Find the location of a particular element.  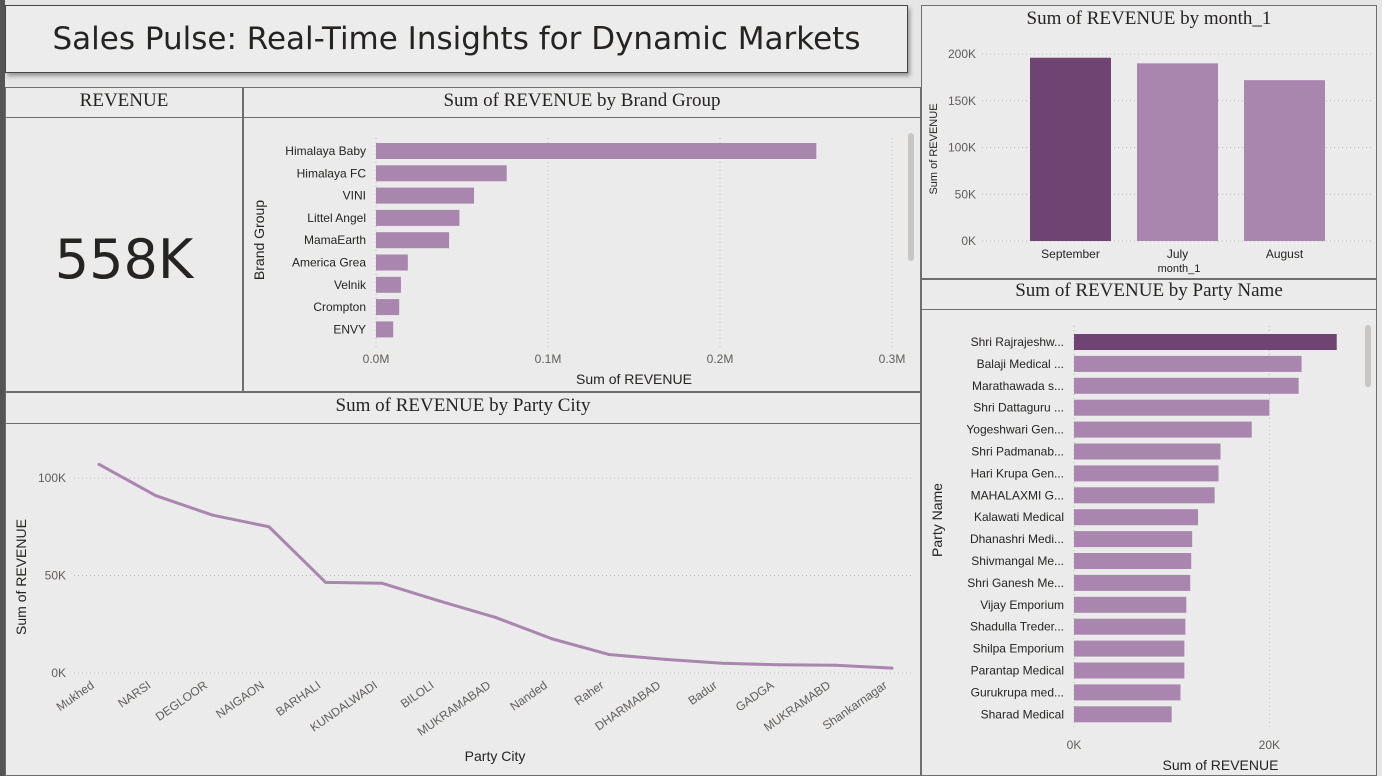

y-axis-title: Party Name is located at coordinates (937, 520).